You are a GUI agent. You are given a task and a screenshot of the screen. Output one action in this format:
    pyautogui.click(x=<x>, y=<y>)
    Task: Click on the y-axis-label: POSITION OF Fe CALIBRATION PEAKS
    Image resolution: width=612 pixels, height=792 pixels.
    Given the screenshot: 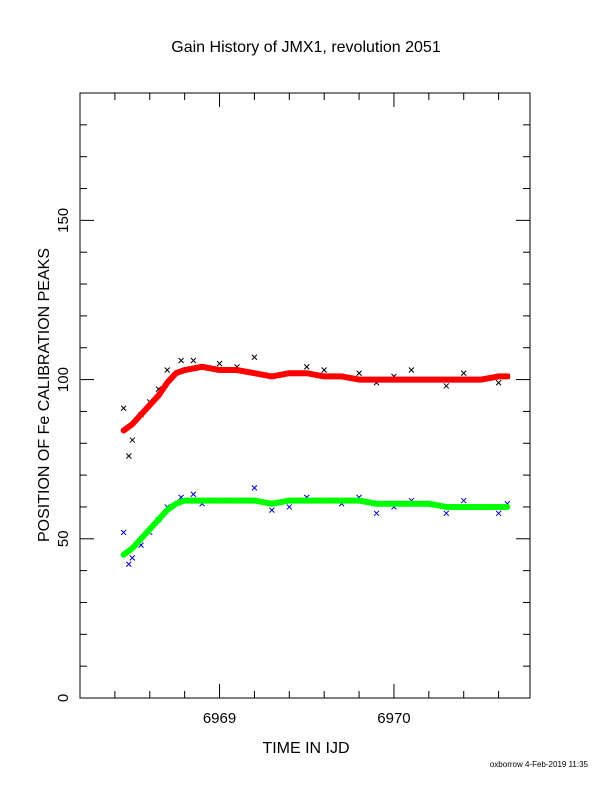 What is the action you would take?
    pyautogui.click(x=44, y=395)
    